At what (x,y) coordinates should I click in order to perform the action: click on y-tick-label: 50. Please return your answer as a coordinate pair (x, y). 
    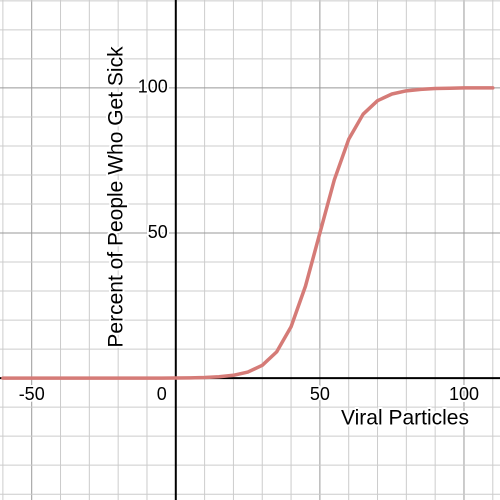
    Looking at the image, I should click on (158, 232).